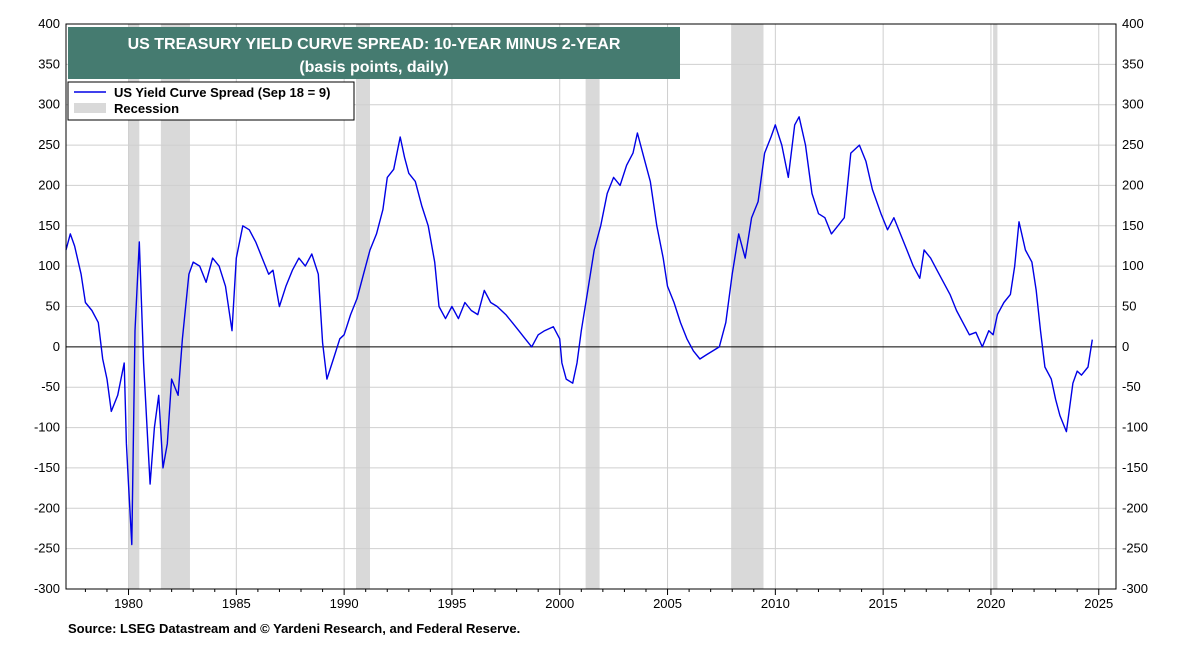 The width and height of the screenshot is (1198, 666). I want to click on x-tick-label: 2020, so click(990, 603).